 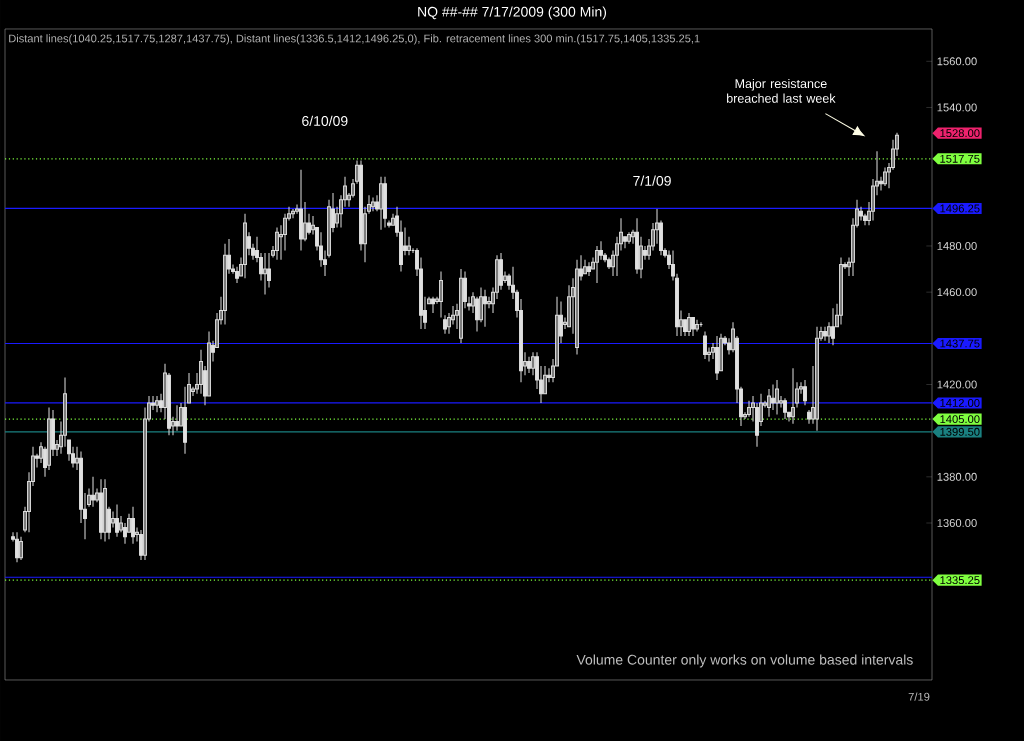 I want to click on chart-title: NQ ##-## 7/17/2009 (300 Min), so click(x=512, y=13).